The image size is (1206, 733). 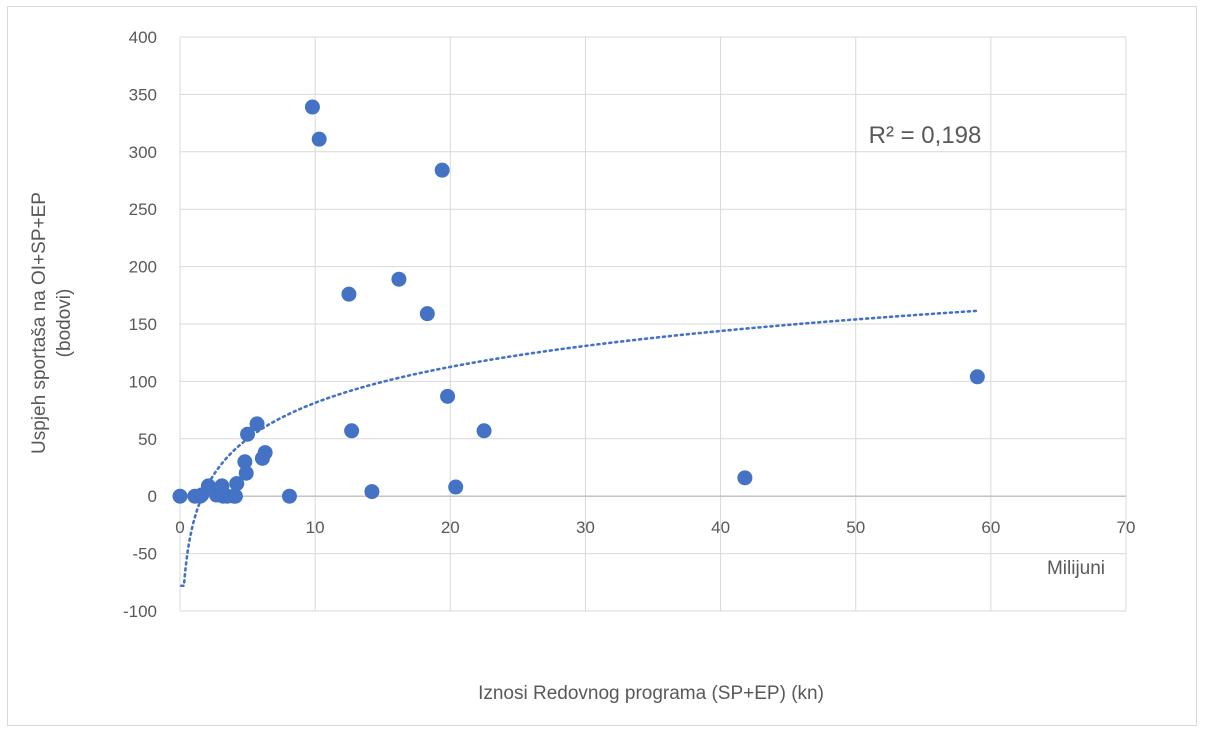 What do you see at coordinates (143, 381) in the screenshot?
I see `y-tick-label: 100` at bounding box center [143, 381].